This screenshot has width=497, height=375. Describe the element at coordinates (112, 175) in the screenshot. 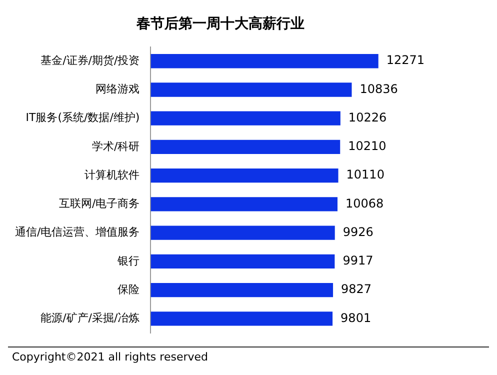

I see `y-tick-label: 计算机软件` at that location.